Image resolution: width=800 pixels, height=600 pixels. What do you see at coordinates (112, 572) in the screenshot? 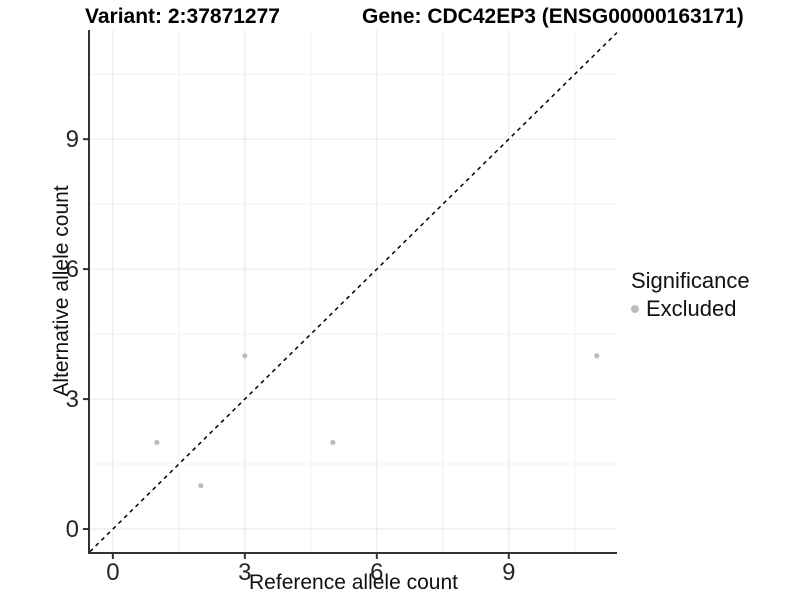
I see `x-tick-label: 0` at bounding box center [112, 572].